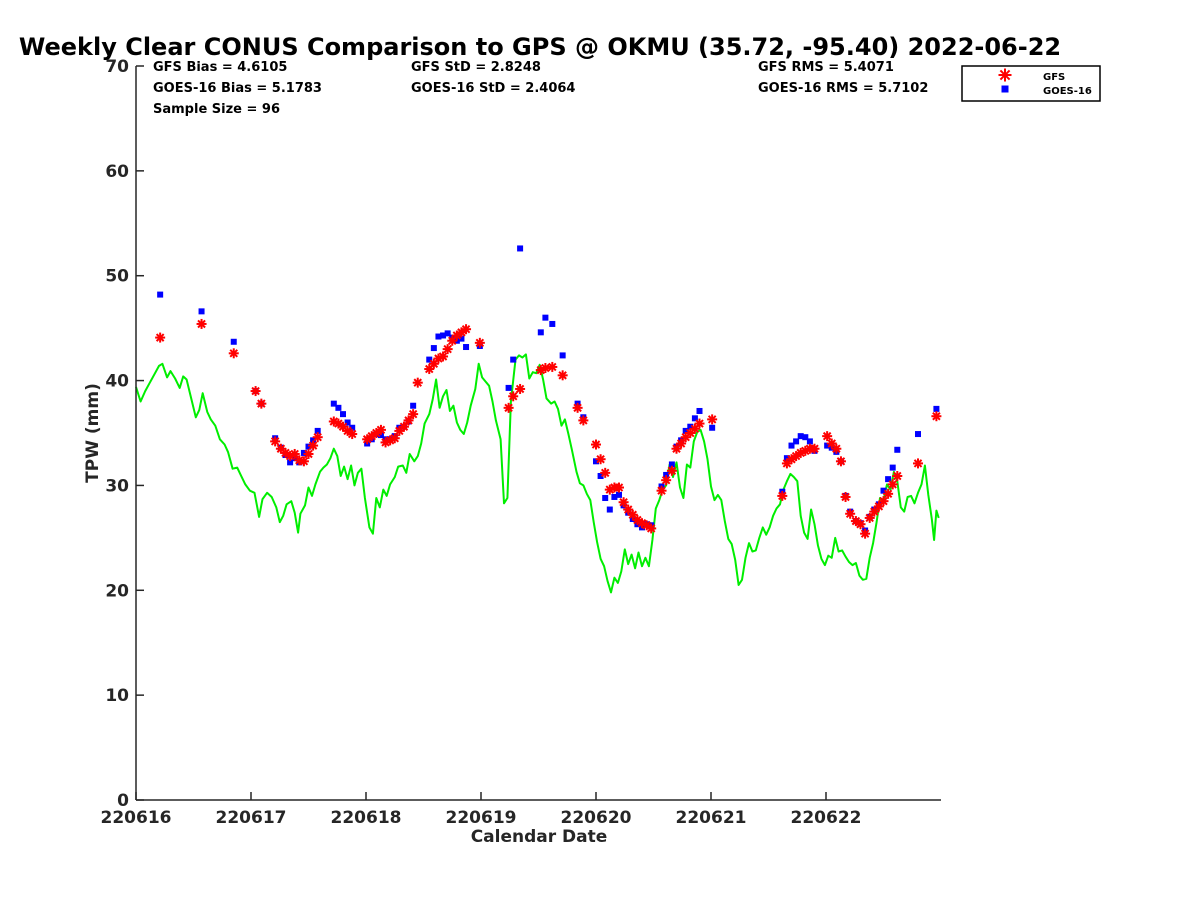 The width and height of the screenshot is (1200, 900). What do you see at coordinates (539, 837) in the screenshot?
I see `x-axis-label: Calendar Date` at bounding box center [539, 837].